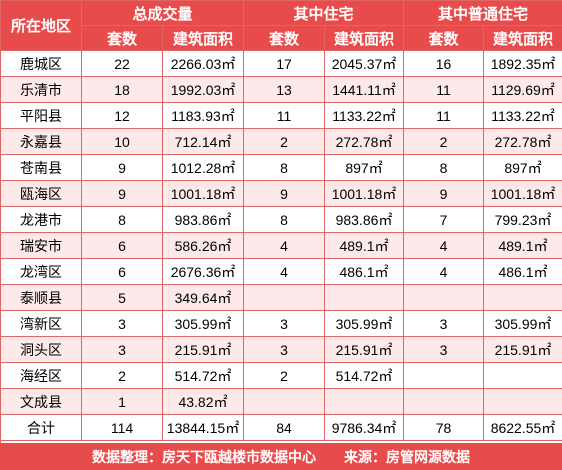  What do you see at coordinates (163, 13) in the screenshot?
I see `header-total: 总成交量` at bounding box center [163, 13].